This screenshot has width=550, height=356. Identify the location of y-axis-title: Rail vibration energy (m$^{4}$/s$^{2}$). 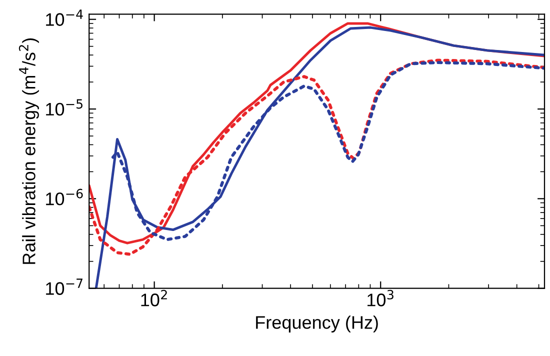
(28, 151).